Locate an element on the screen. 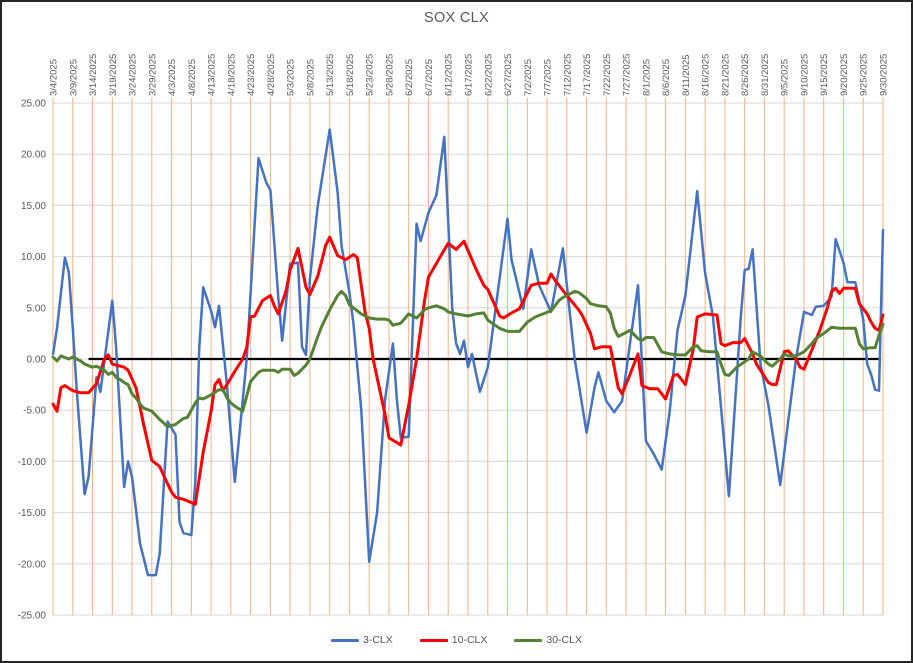 The width and height of the screenshot is (913, 663). chart-title: SOX CLX is located at coordinates (456, 18).